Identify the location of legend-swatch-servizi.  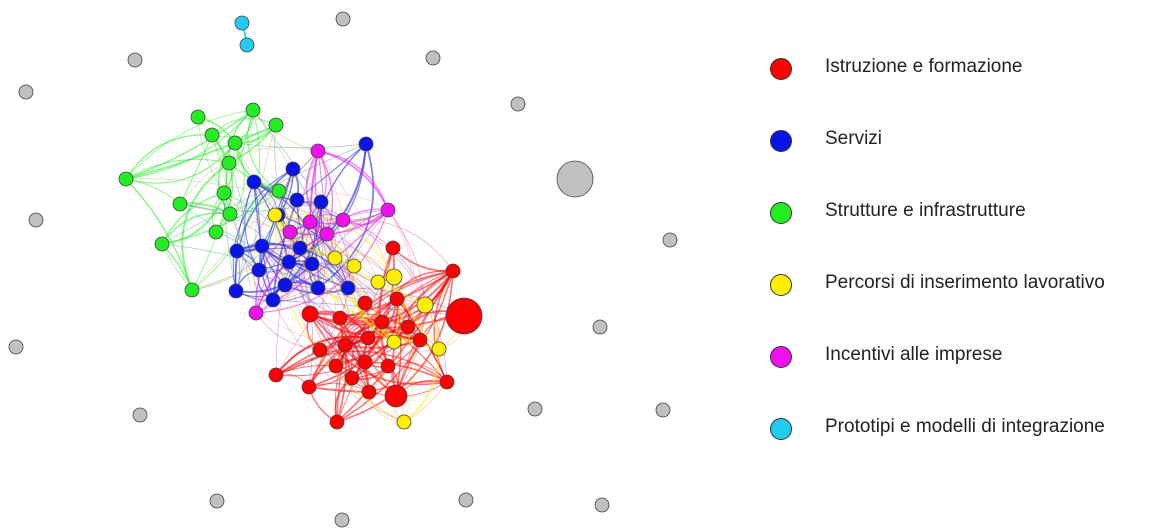
(781, 141).